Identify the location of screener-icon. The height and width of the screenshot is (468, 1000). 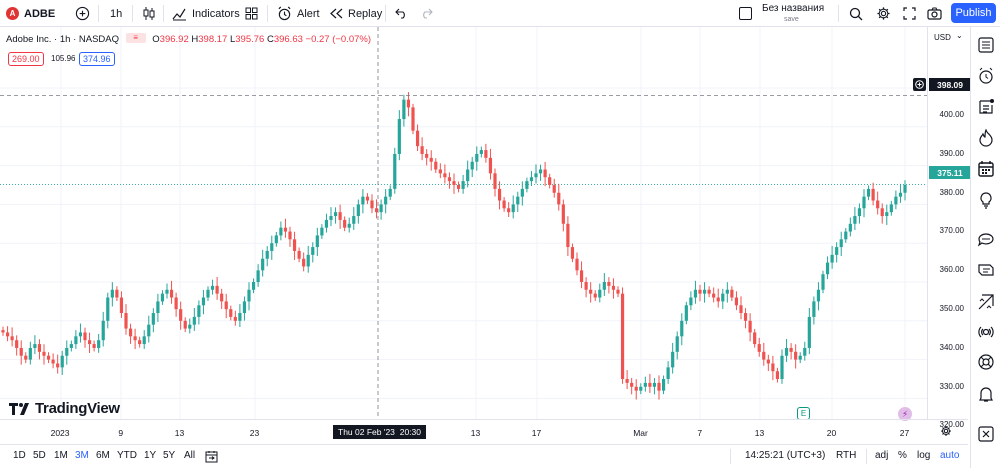
(986, 302).